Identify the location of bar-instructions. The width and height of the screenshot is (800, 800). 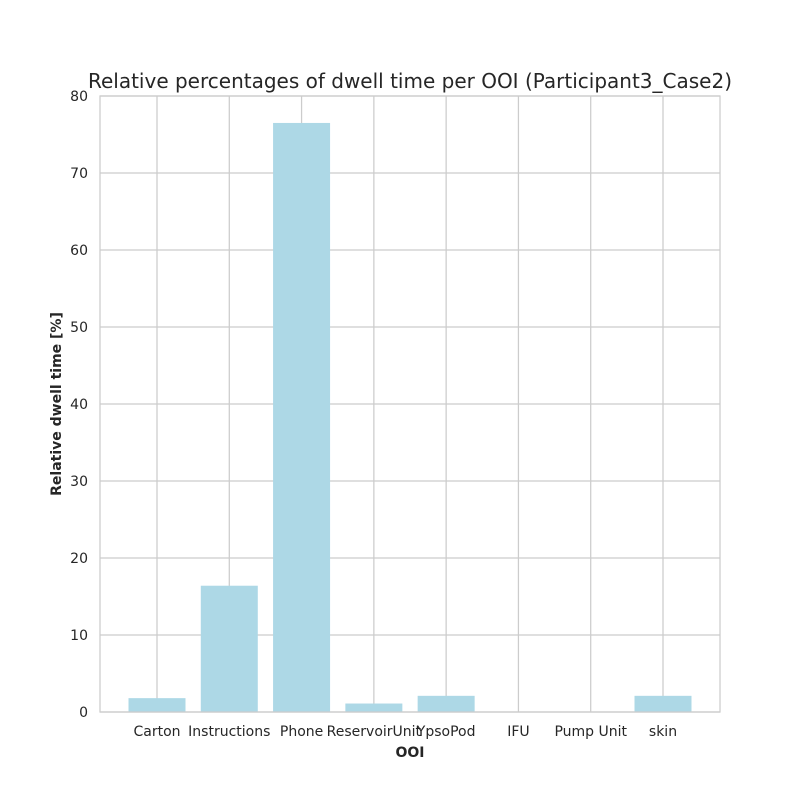
(229, 648).